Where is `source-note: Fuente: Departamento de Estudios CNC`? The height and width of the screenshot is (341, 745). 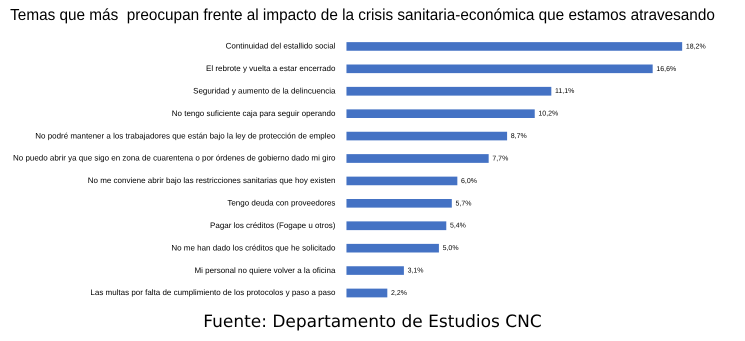 source-note: Fuente: Departamento de Estudios CNC is located at coordinates (372, 322).